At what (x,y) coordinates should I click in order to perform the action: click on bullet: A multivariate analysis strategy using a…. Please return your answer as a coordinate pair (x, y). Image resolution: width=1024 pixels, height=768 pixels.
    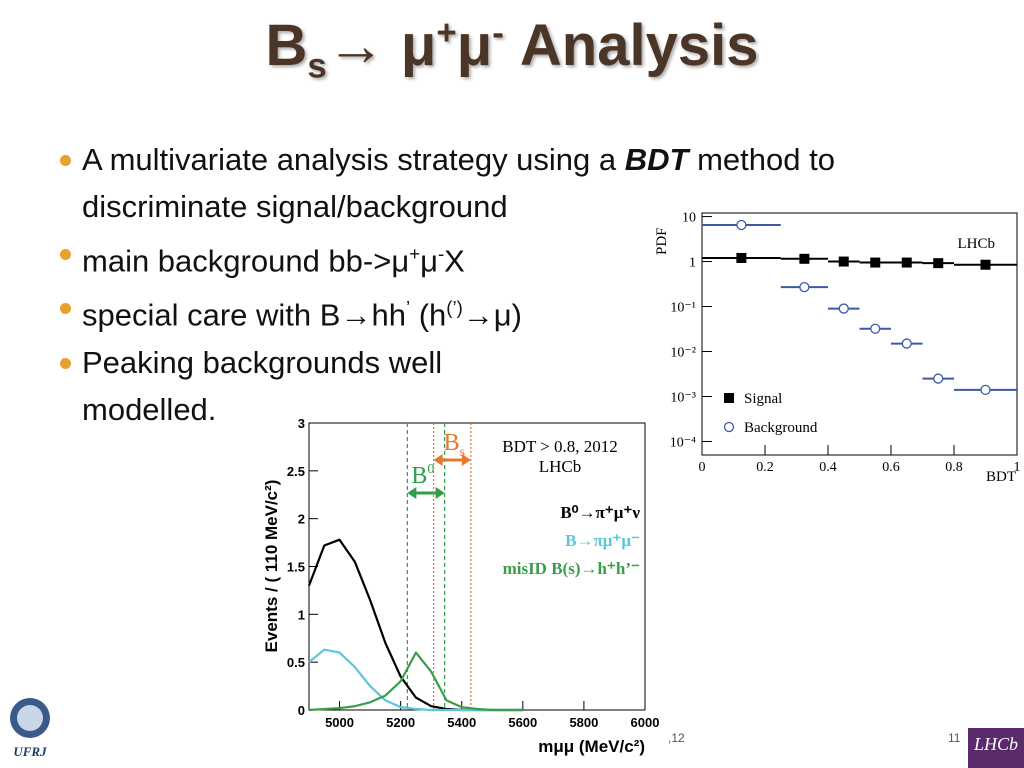
    Looking at the image, I should click on (510, 183).